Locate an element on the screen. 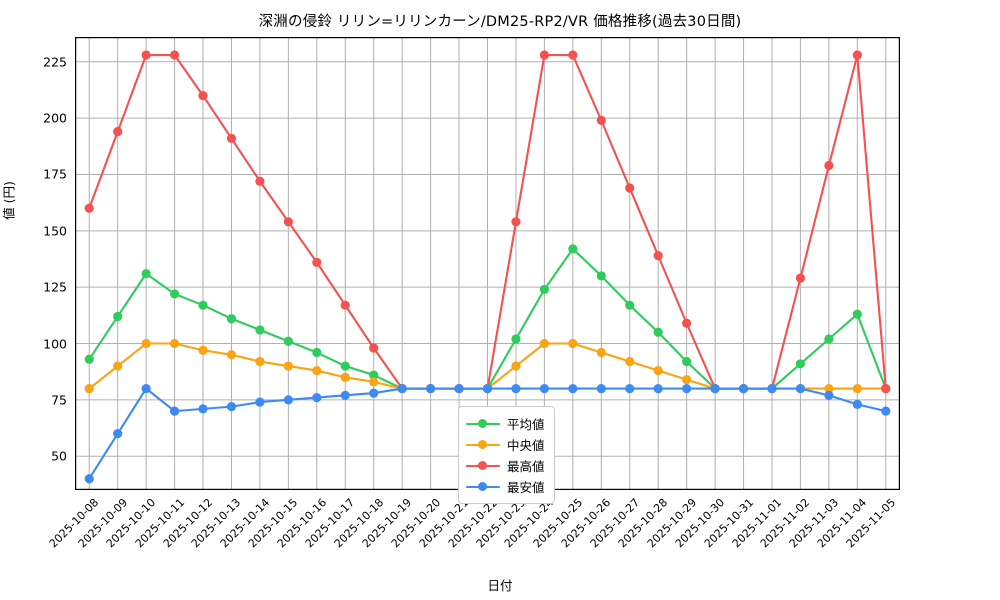  legend-label: 中央値 is located at coordinates (526, 445).